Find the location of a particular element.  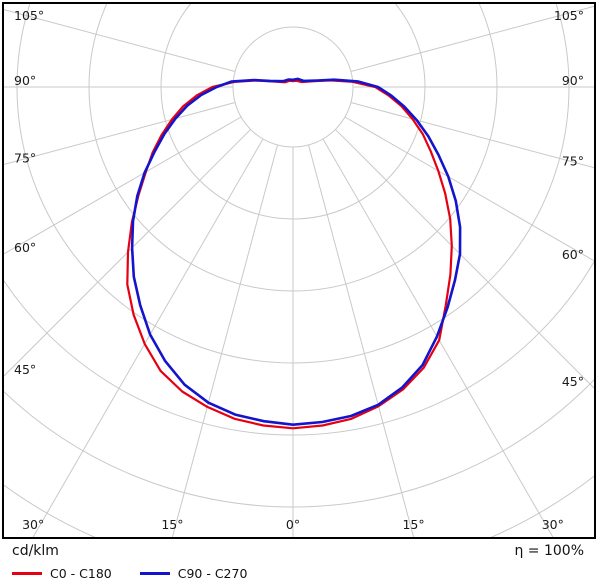

legend-item-c0-c180: C0 - C180 is located at coordinates (62, 573).